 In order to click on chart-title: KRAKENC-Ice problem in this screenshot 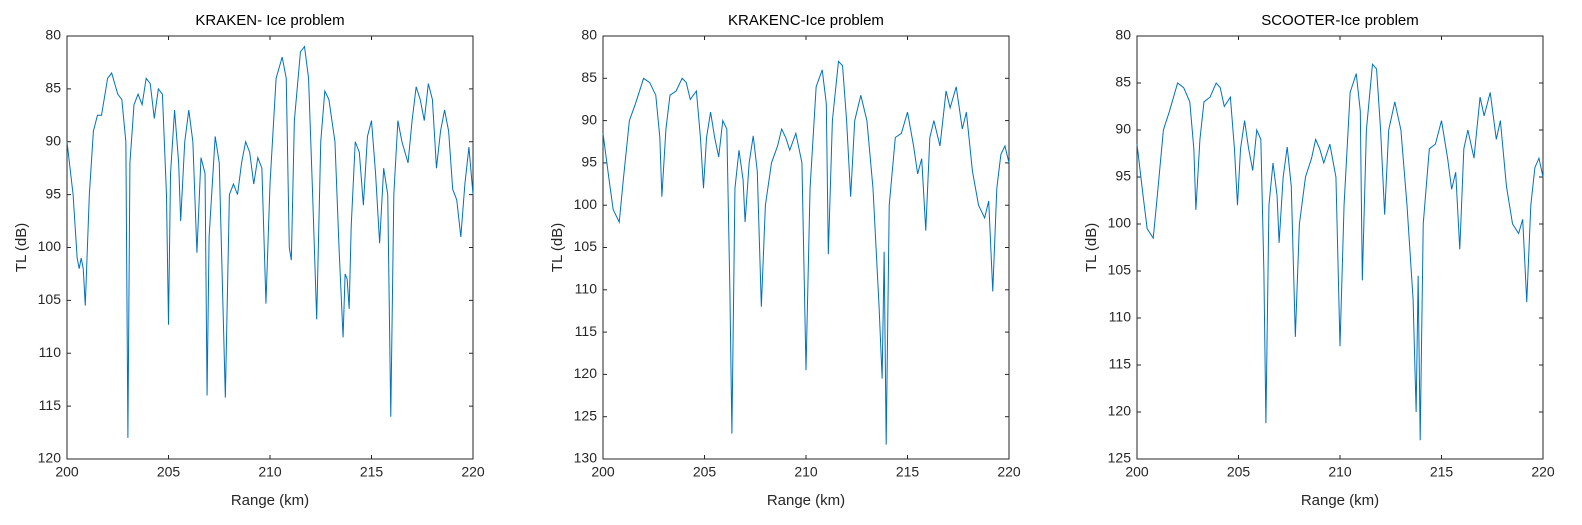, I will do `click(806, 20)`.